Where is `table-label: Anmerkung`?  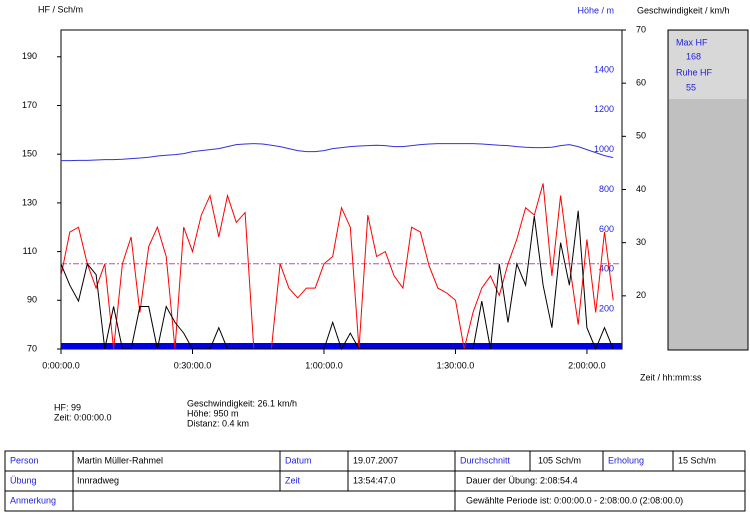 table-label: Anmerkung is located at coordinates (33, 500).